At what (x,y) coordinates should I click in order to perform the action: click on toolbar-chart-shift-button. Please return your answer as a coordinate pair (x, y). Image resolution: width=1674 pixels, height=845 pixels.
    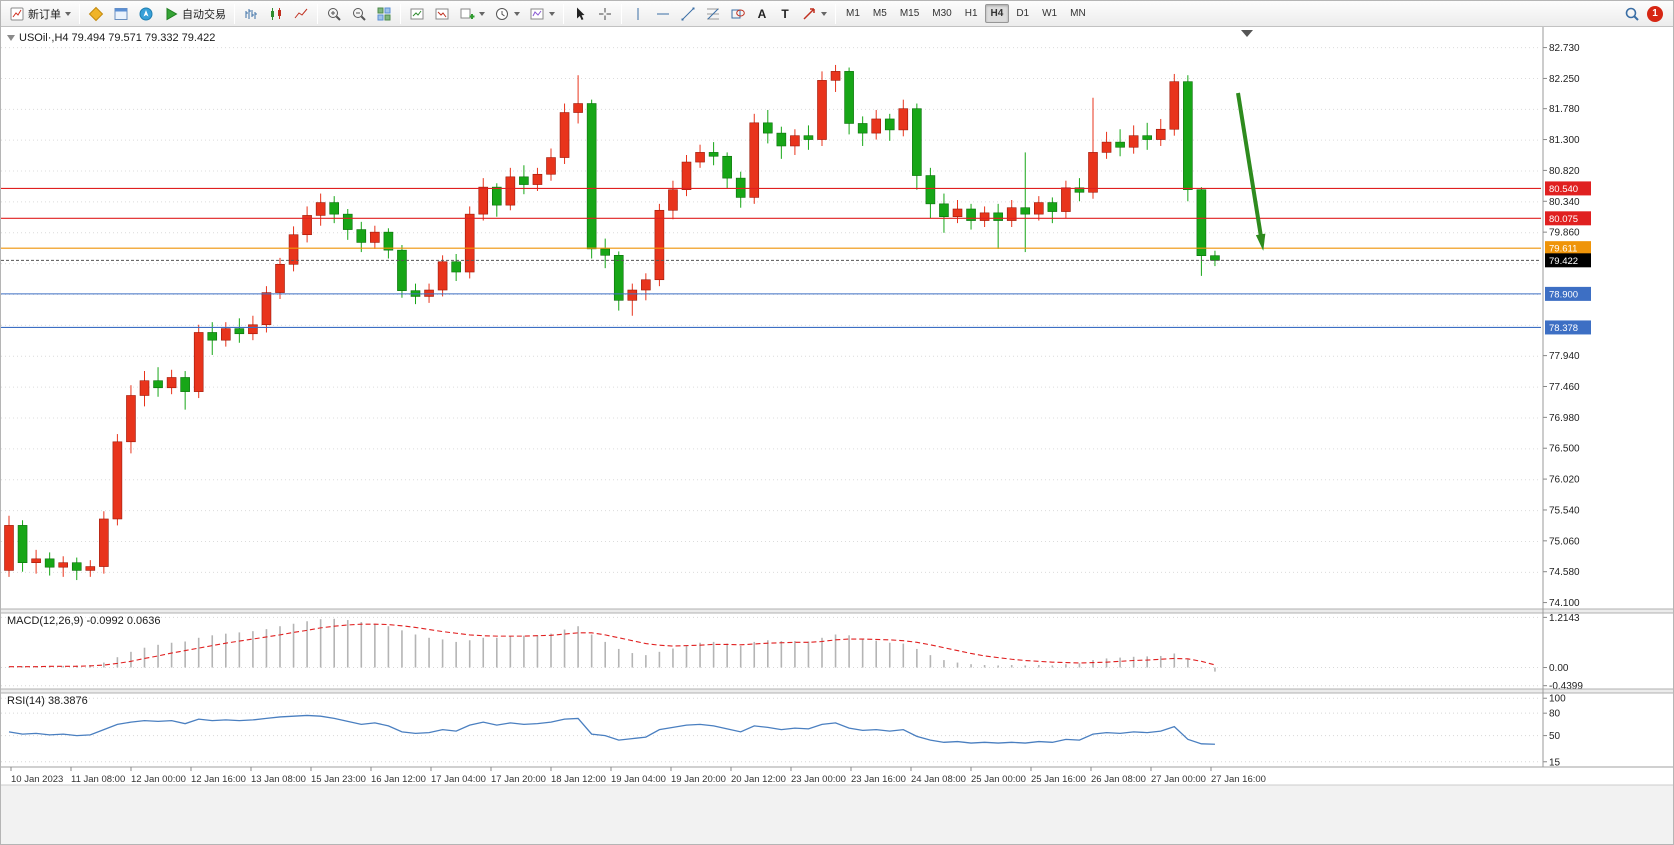
    Looking at the image, I should click on (442, 14).